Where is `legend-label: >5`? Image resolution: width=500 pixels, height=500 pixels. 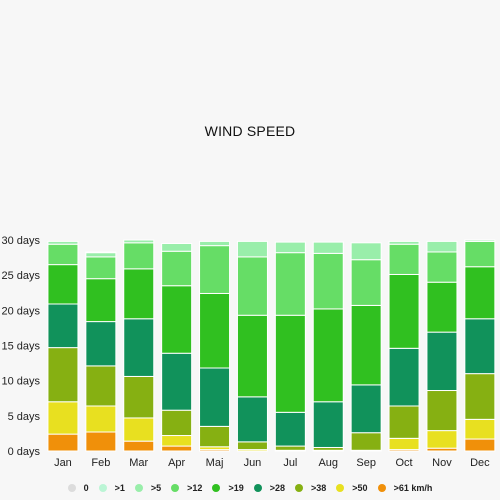
legend-label: >5 is located at coordinates (156, 488).